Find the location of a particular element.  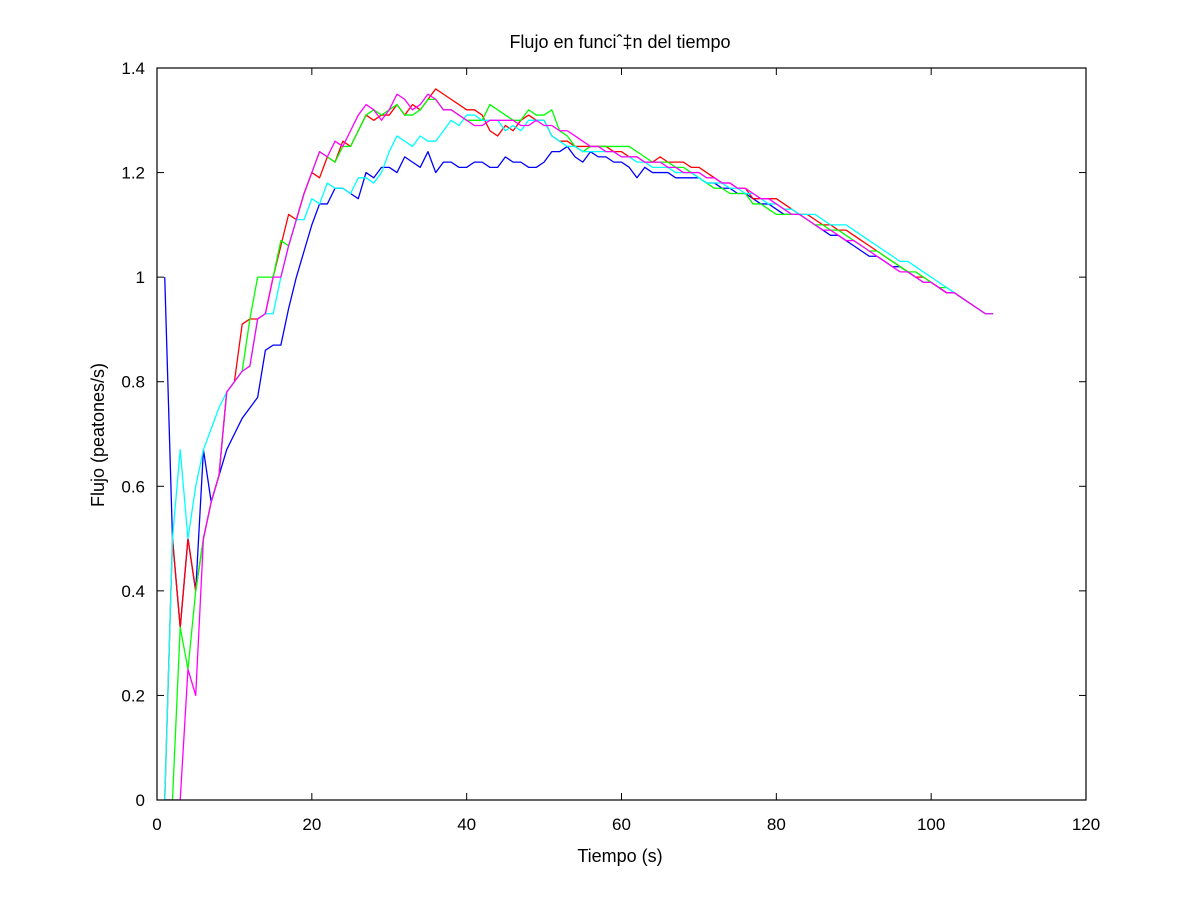

x-tick-label: 60 is located at coordinates (621, 824).